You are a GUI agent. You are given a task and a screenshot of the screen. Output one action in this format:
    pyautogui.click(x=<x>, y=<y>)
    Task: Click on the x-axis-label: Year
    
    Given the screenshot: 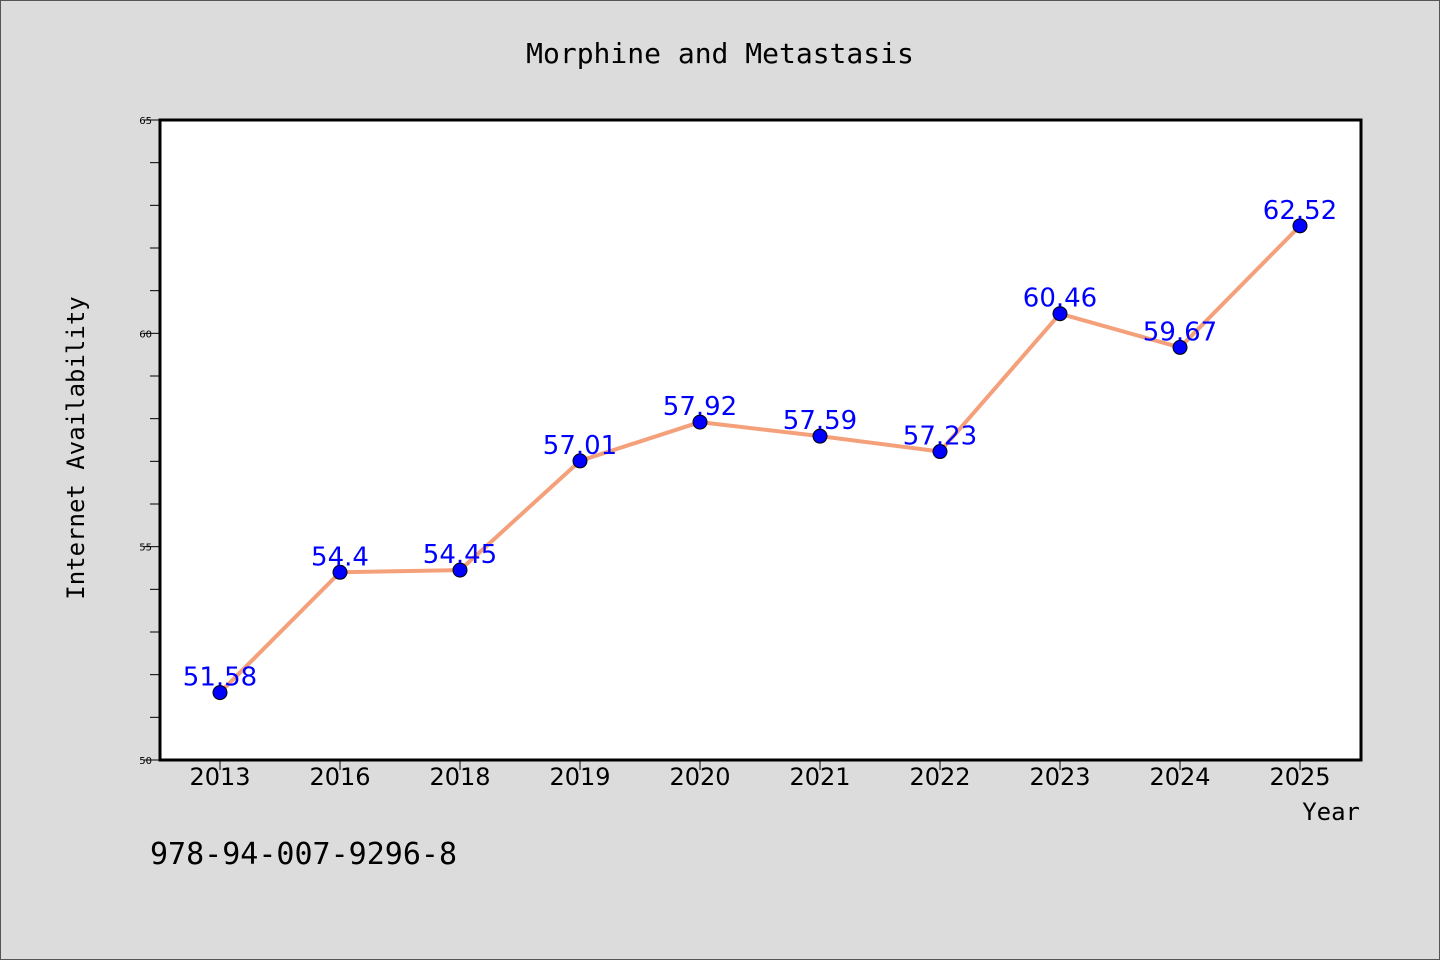 What is the action you would take?
    pyautogui.click(x=1331, y=812)
    